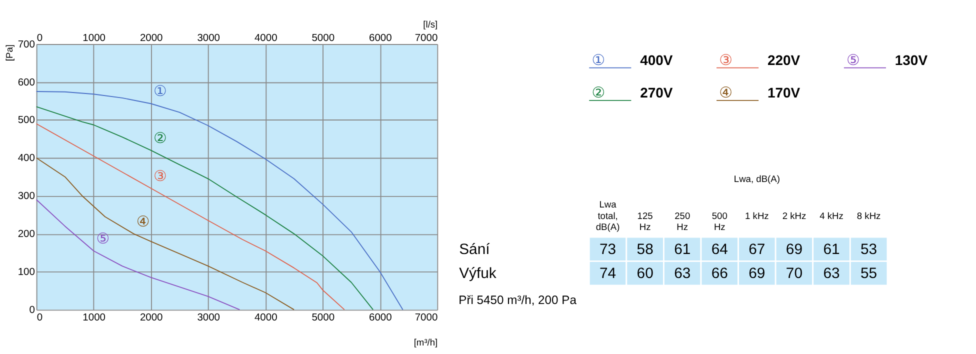 Image resolution: width=976 pixels, height=354 pixels. I want to click on text: ①, so click(599, 60).